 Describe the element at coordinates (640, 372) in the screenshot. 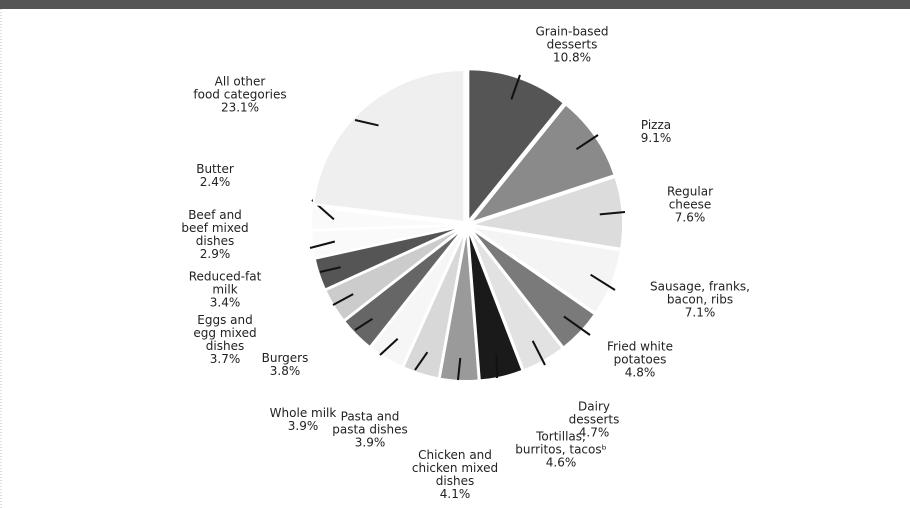

I see `slice-value: 4.8%` at that location.